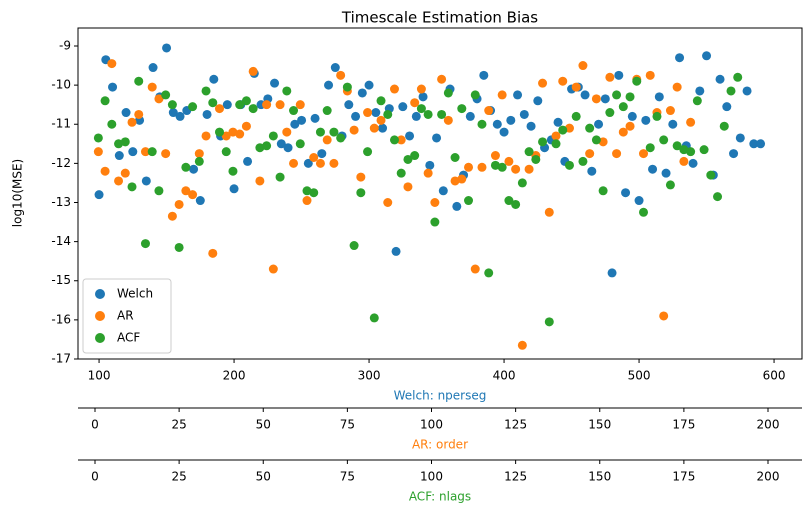 The width and height of the screenshot is (811, 516). Describe the element at coordinates (95, 425) in the screenshot. I see `x-tick-label: 0` at that location.